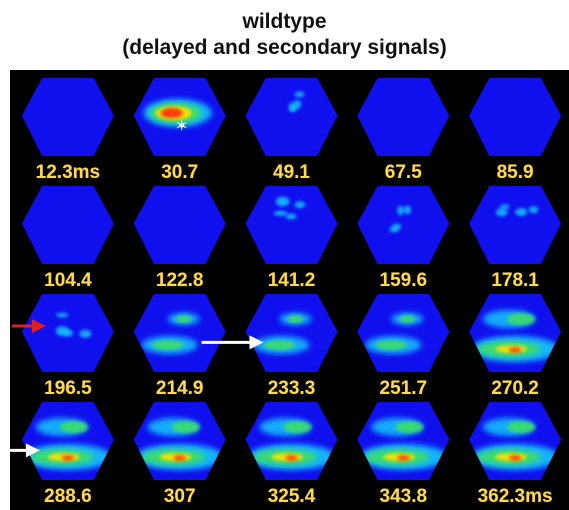 The height and width of the screenshot is (510, 569). Describe the element at coordinates (403, 172) in the screenshot. I see `frame-label: 67.5` at that location.